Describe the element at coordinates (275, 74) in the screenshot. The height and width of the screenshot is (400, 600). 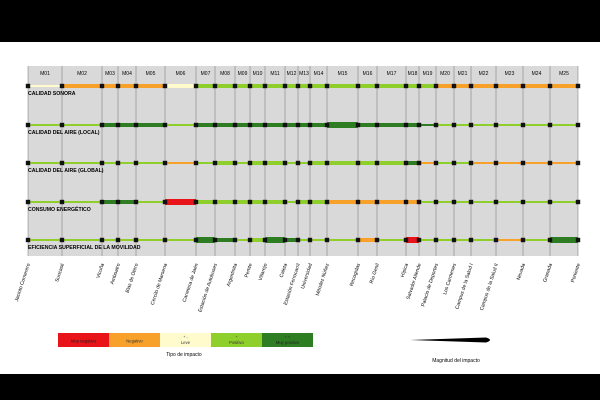
I see `segment-label: M11` at that location.